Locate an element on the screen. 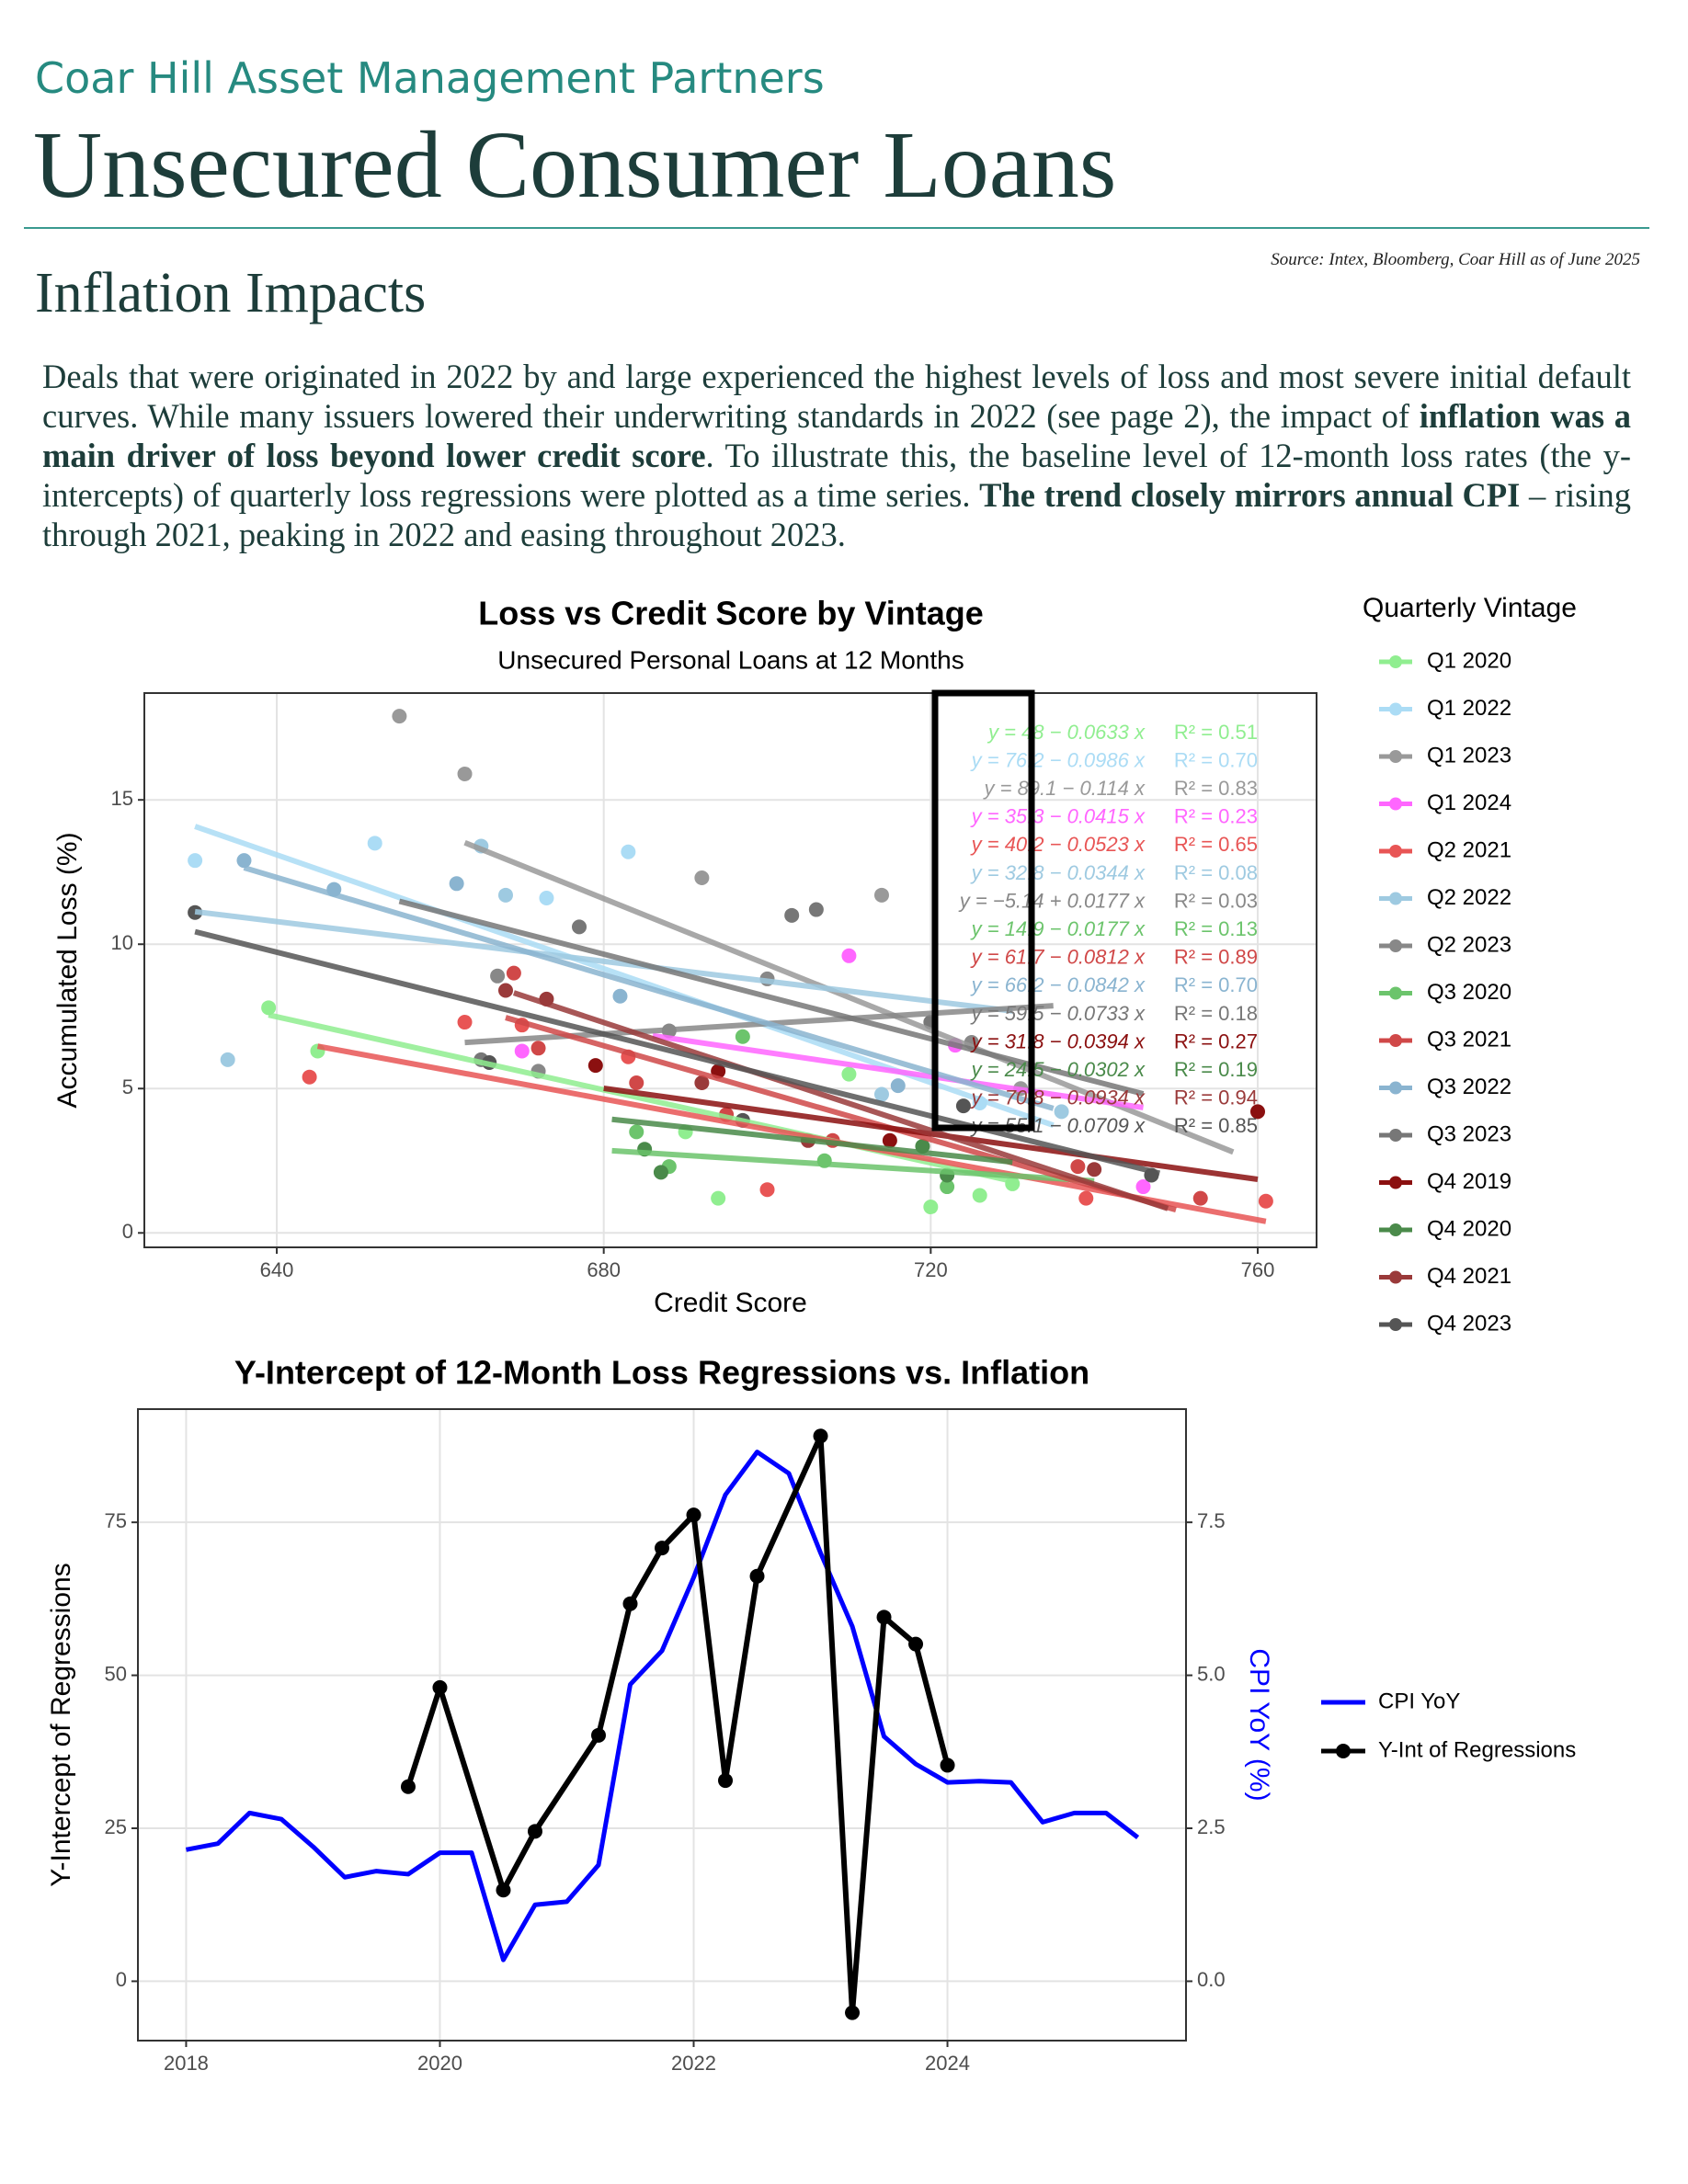 The height and width of the screenshot is (2184, 1688). legend-label: Q4 2021 is located at coordinates (1469, 1276).